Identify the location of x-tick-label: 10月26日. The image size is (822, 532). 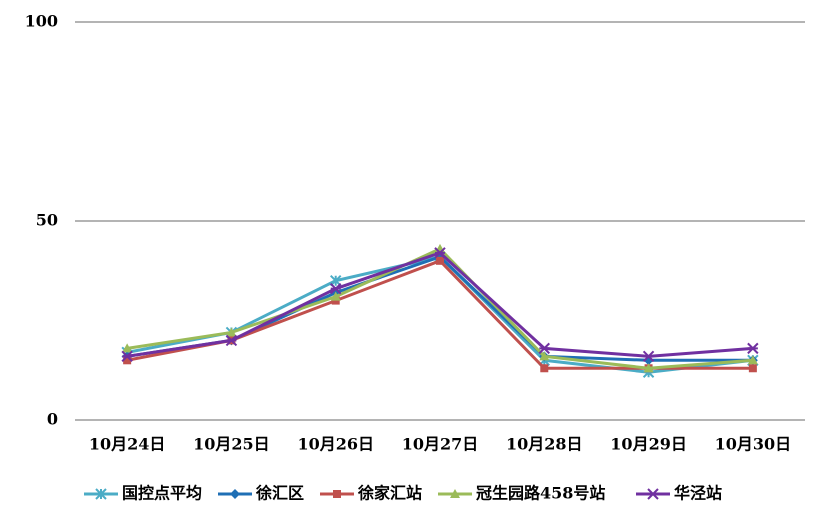
(335, 444).